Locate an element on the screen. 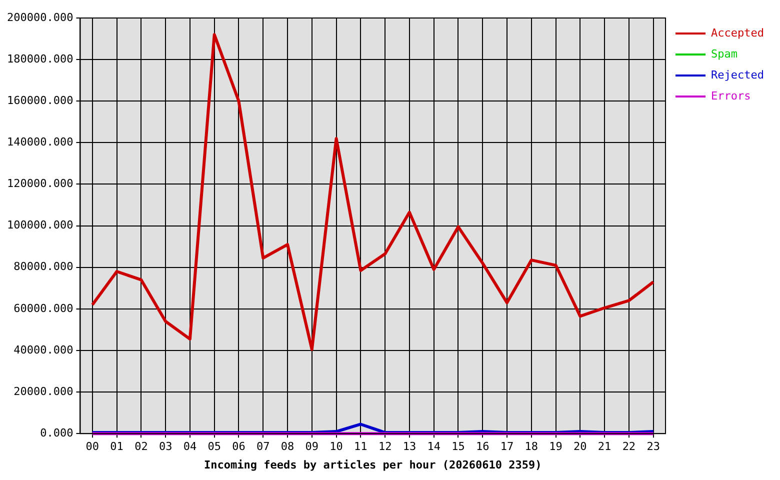 Image resolution: width=780 pixels, height=480 pixels. x-tick-label: 04 is located at coordinates (190, 447).